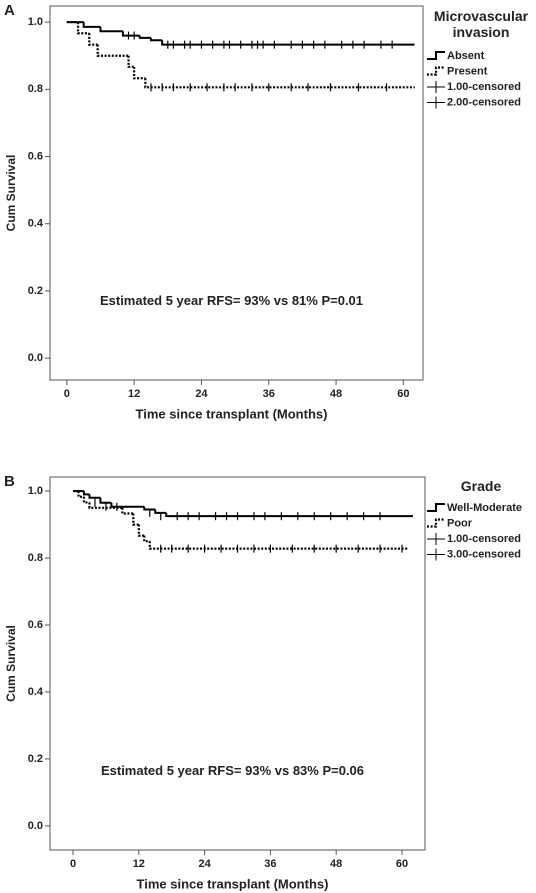  I want to click on panel-label: B, so click(9, 481).